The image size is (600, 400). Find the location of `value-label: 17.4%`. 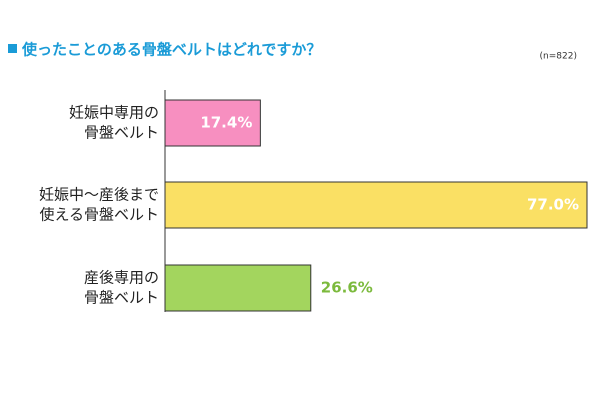

value-label: 17.4% is located at coordinates (226, 123).